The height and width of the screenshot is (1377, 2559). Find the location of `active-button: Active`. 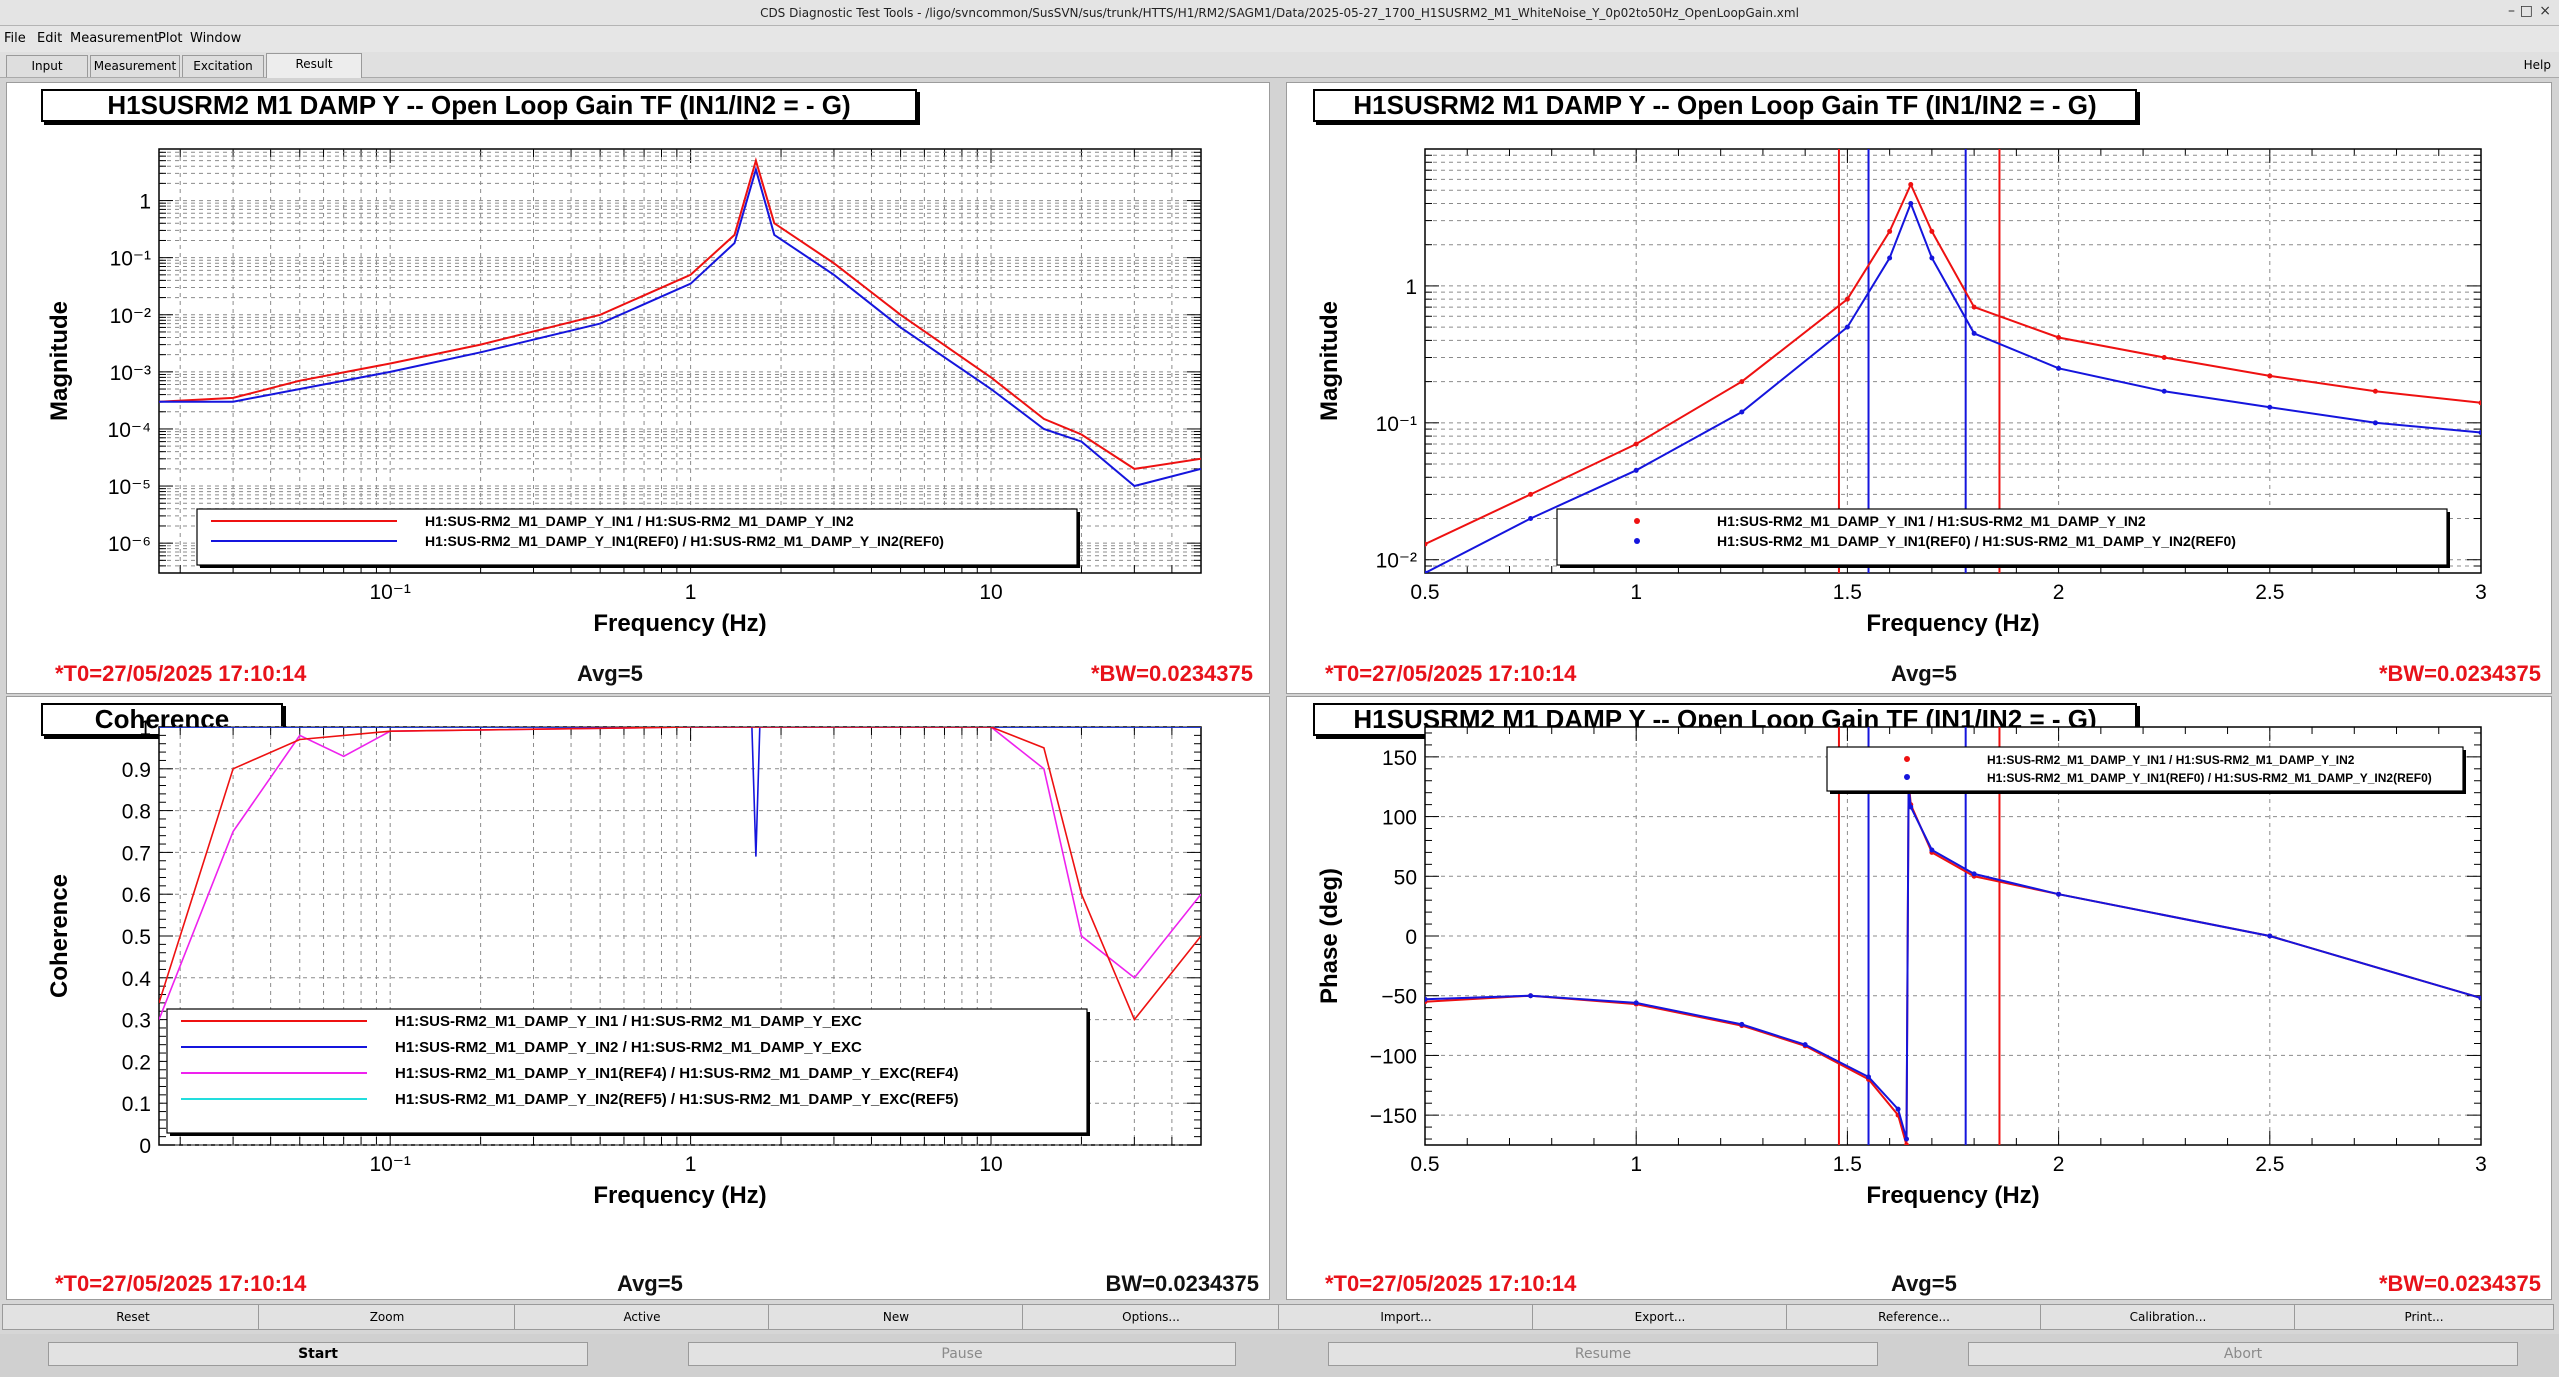

active-button: Active is located at coordinates (642, 1317).